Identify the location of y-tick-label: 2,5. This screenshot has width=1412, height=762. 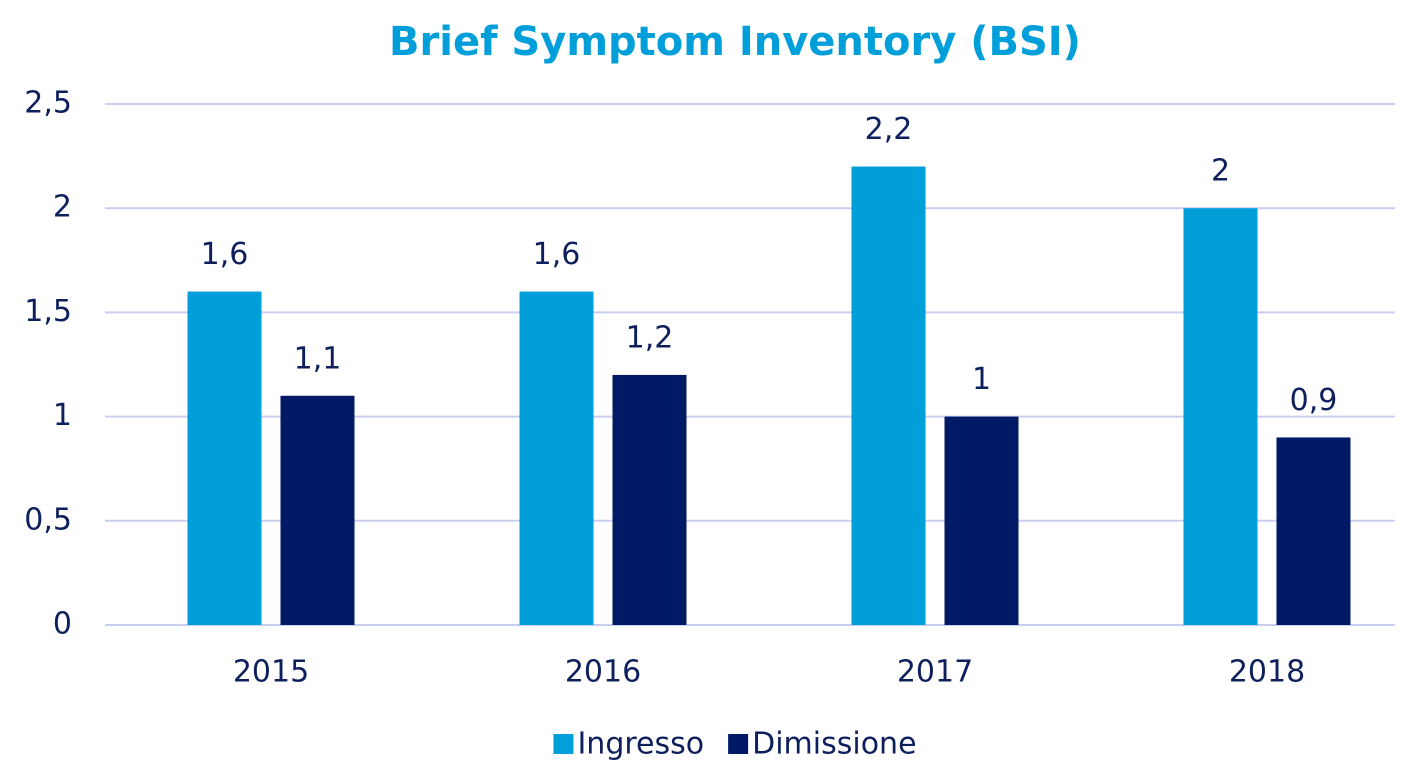
(48, 103).